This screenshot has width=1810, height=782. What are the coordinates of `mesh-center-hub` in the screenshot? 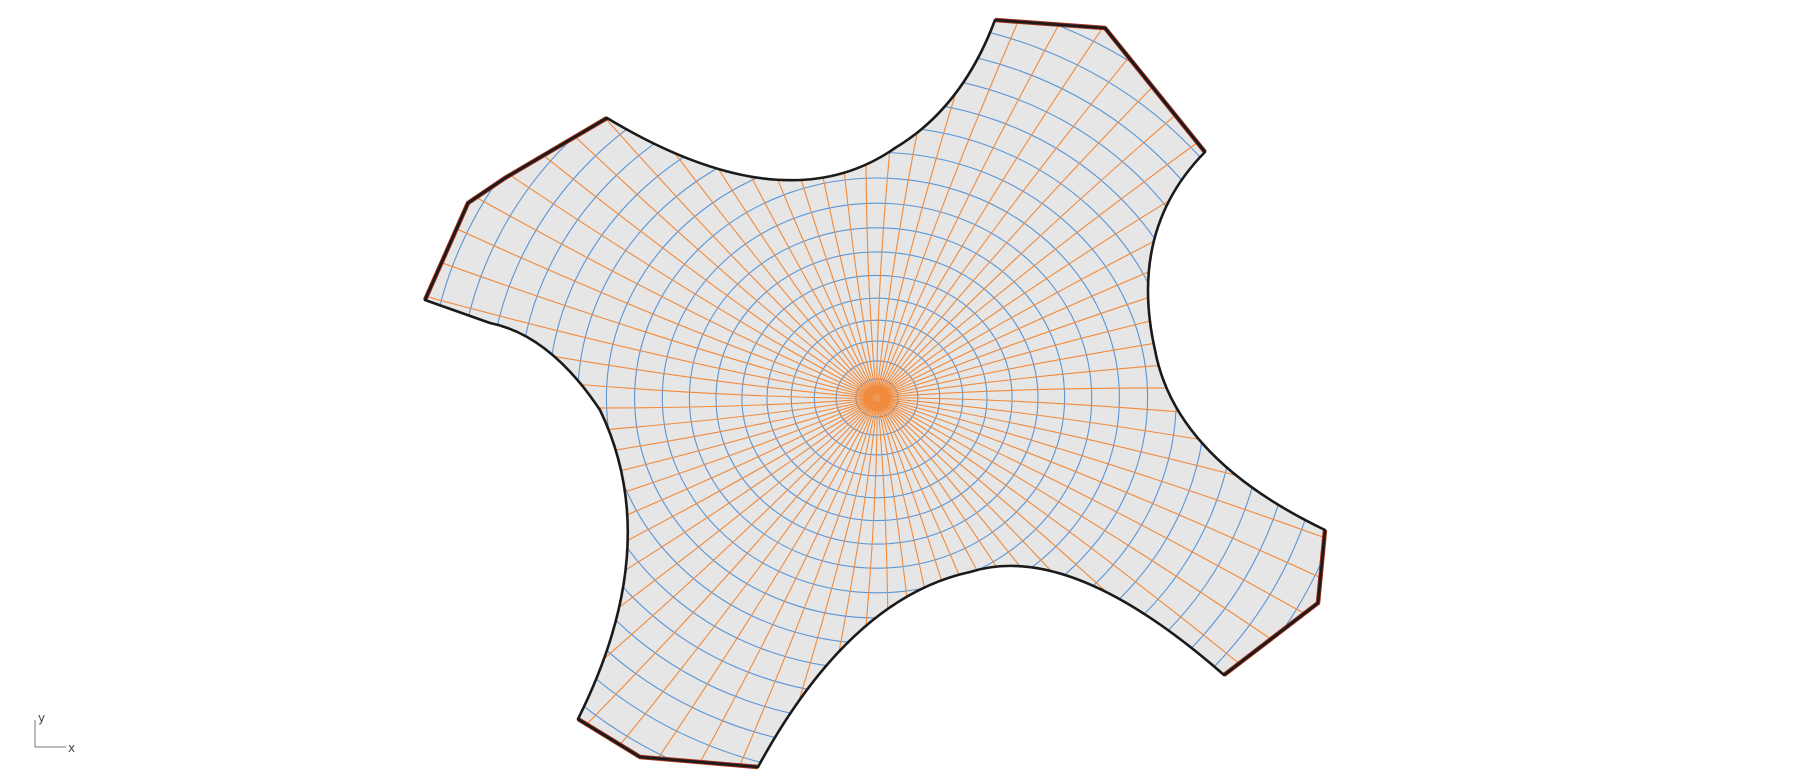 It's located at (877, 398).